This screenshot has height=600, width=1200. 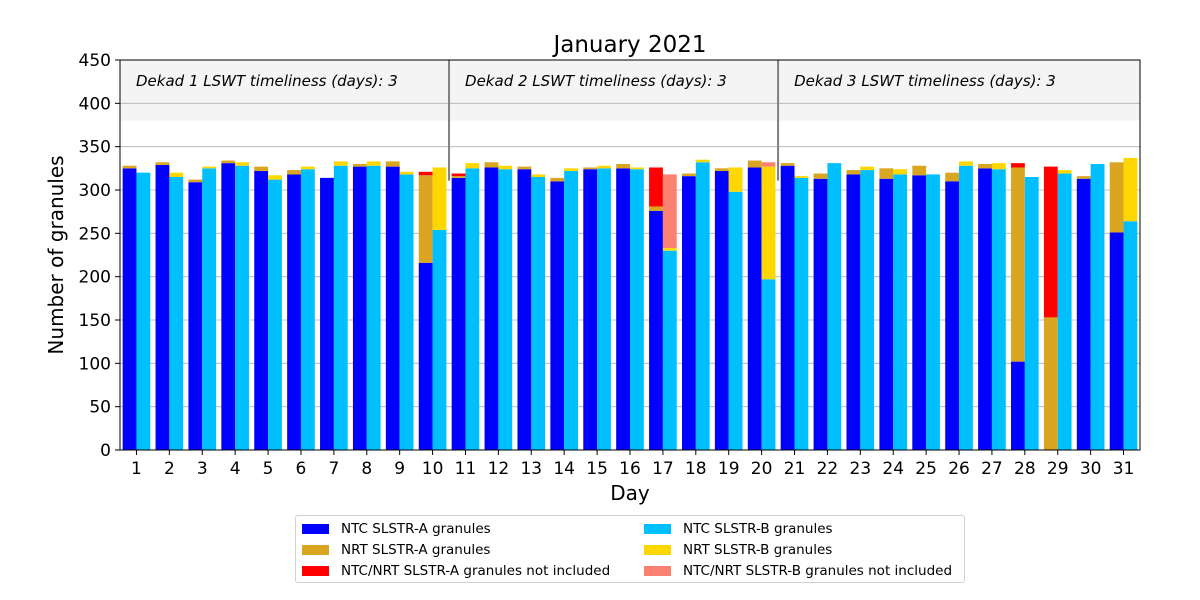 What do you see at coordinates (433, 469) in the screenshot?
I see `x-tick-label: 10` at bounding box center [433, 469].